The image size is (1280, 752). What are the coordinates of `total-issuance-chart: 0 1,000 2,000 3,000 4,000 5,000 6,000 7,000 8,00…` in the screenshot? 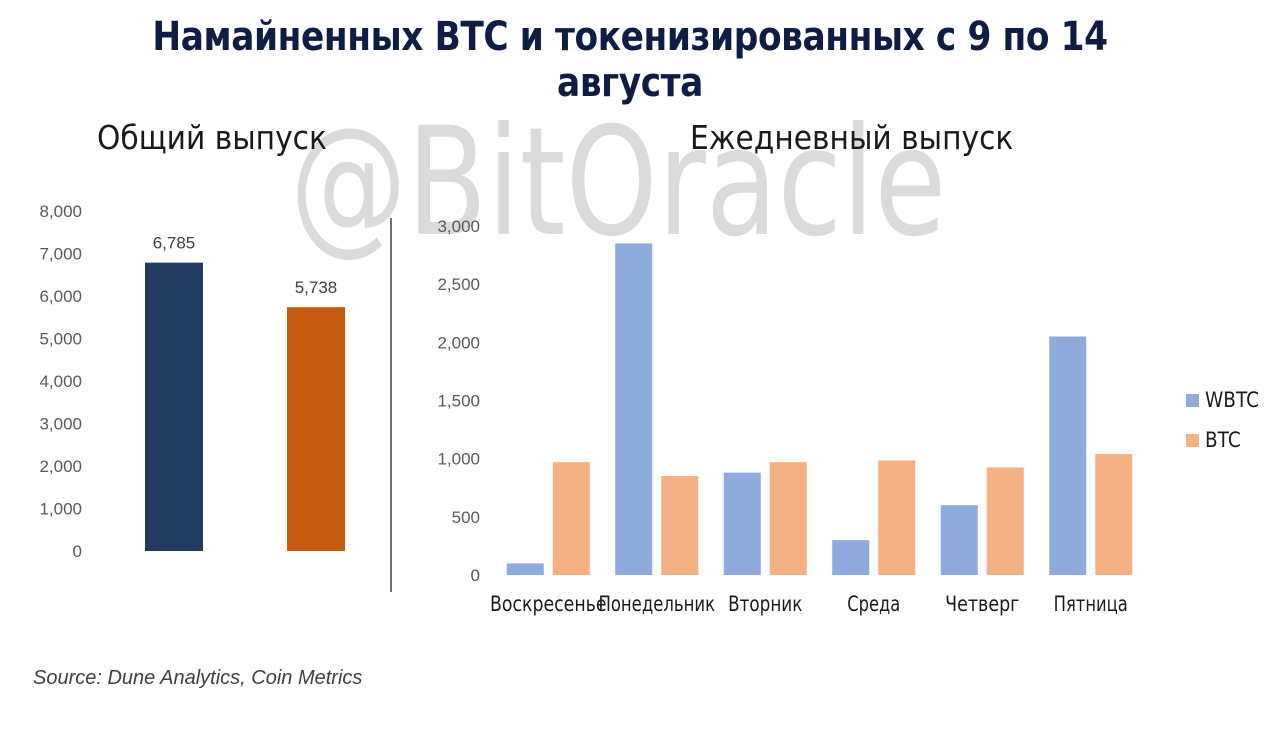 It's located at (192, 381).